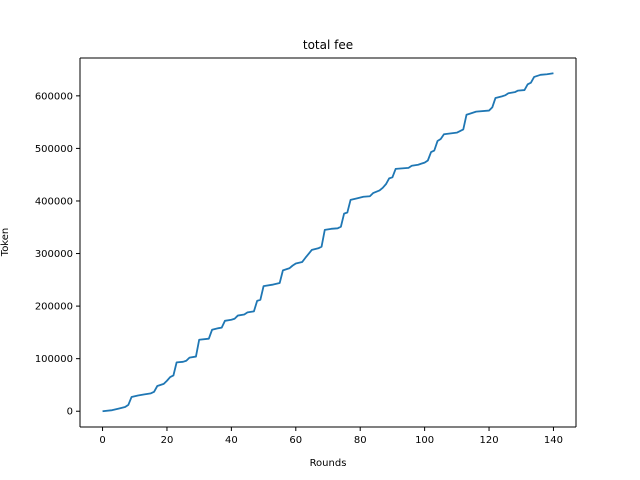 Image resolution: width=640 pixels, height=480 pixels. Describe the element at coordinates (328, 45) in the screenshot. I see `chart-title: total fee` at that location.